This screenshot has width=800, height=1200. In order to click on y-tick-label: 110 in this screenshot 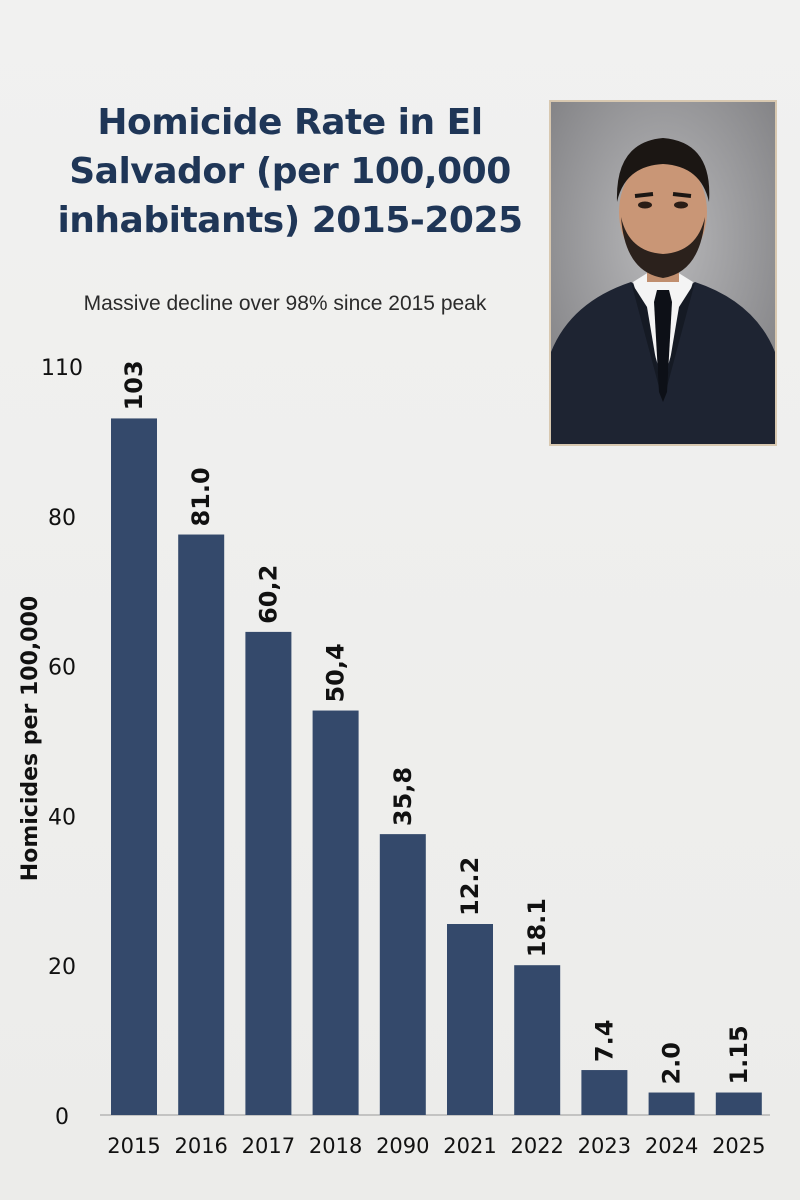, I will do `click(62, 368)`.